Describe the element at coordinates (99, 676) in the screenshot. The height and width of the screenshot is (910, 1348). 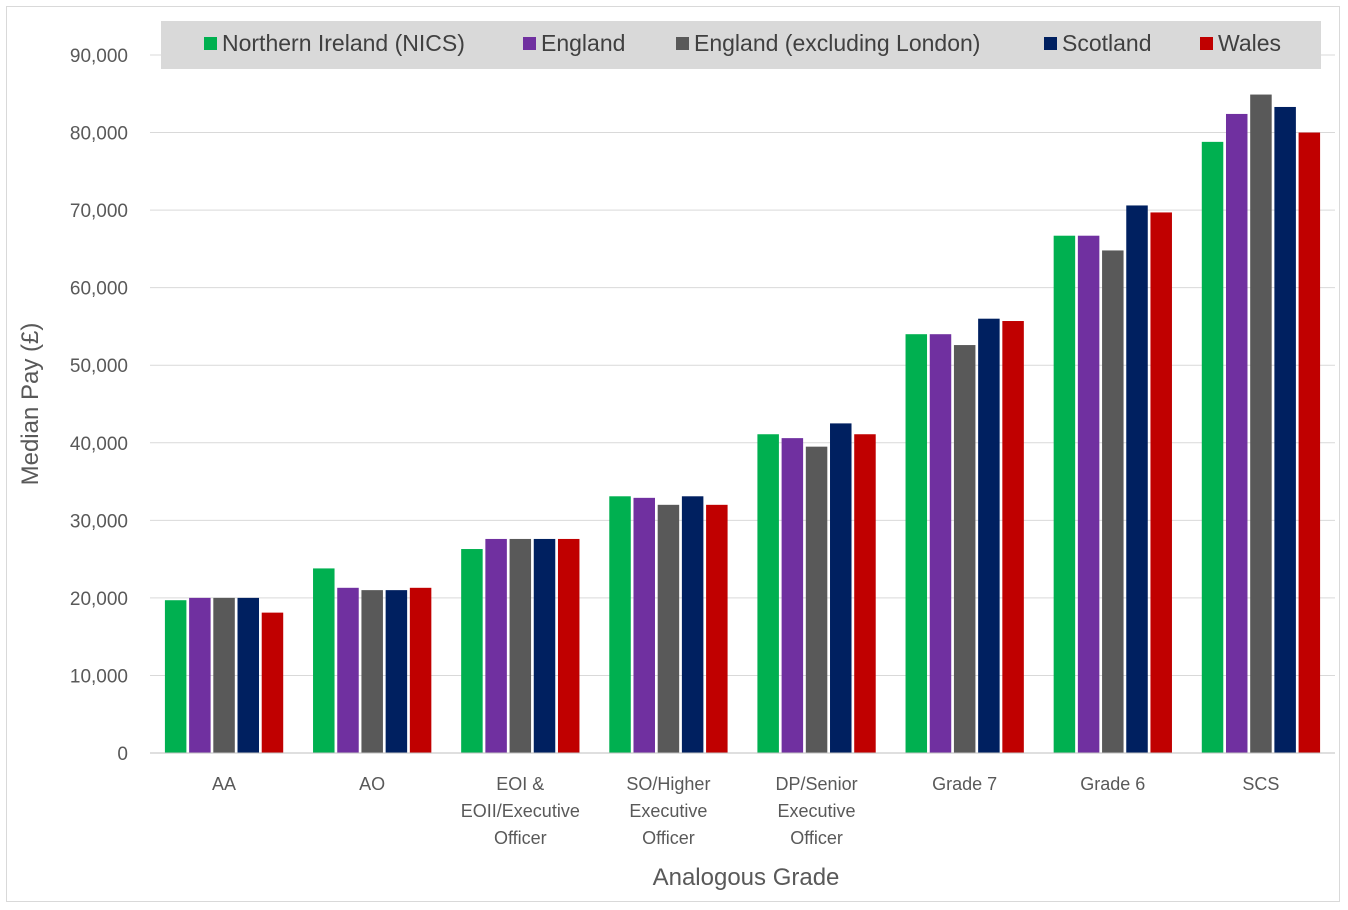
I see `y-tick-label: 10,000` at that location.